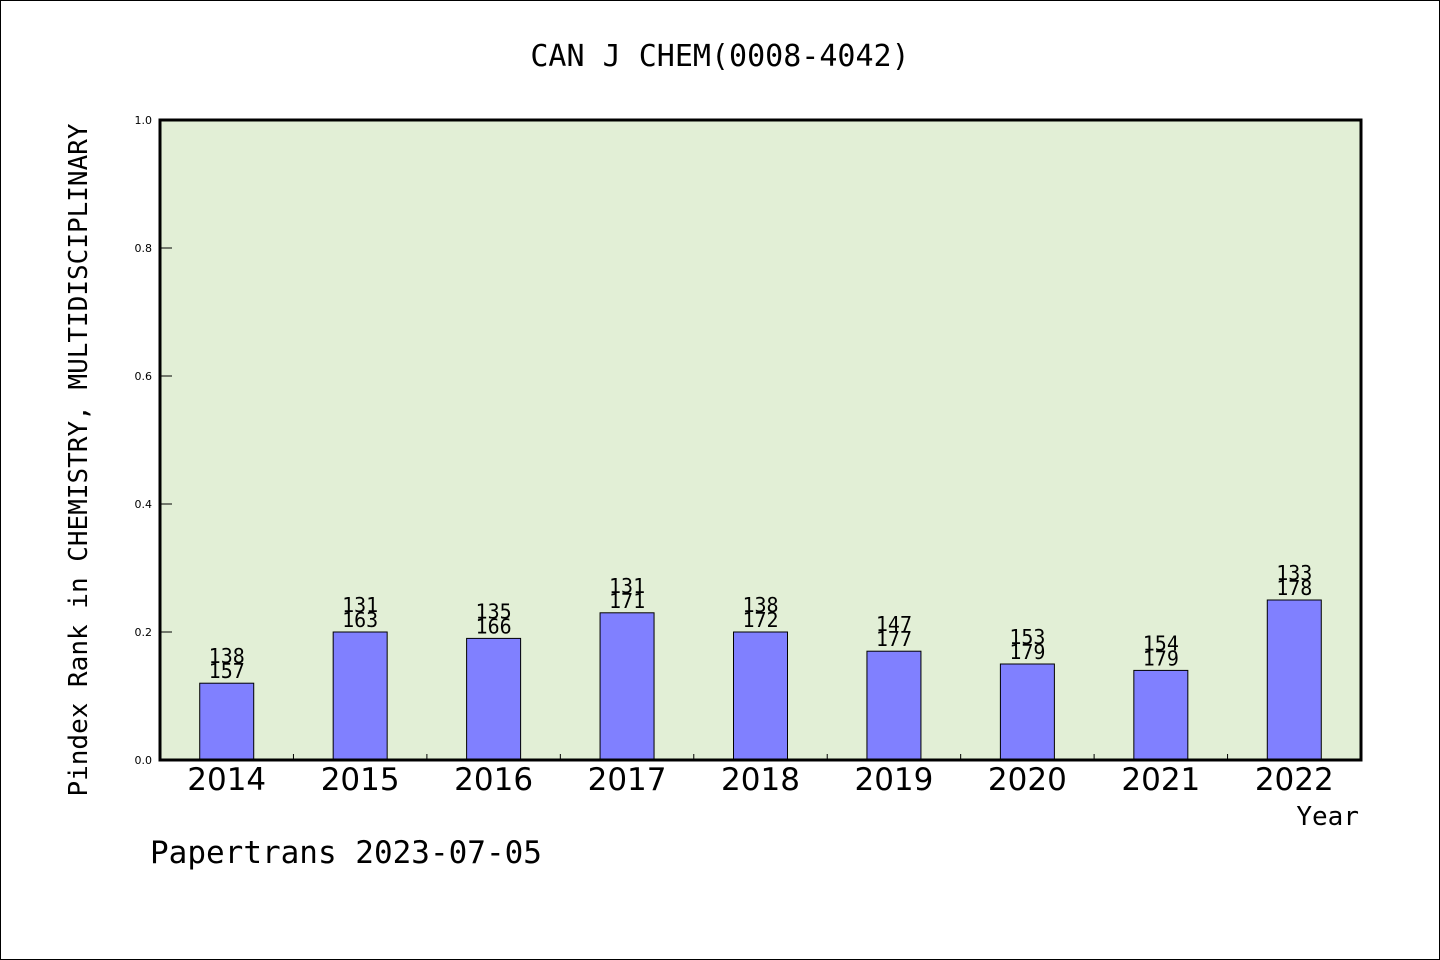  I want to click on footer-credit: Papertrans 2023-07-05, so click(346, 853).